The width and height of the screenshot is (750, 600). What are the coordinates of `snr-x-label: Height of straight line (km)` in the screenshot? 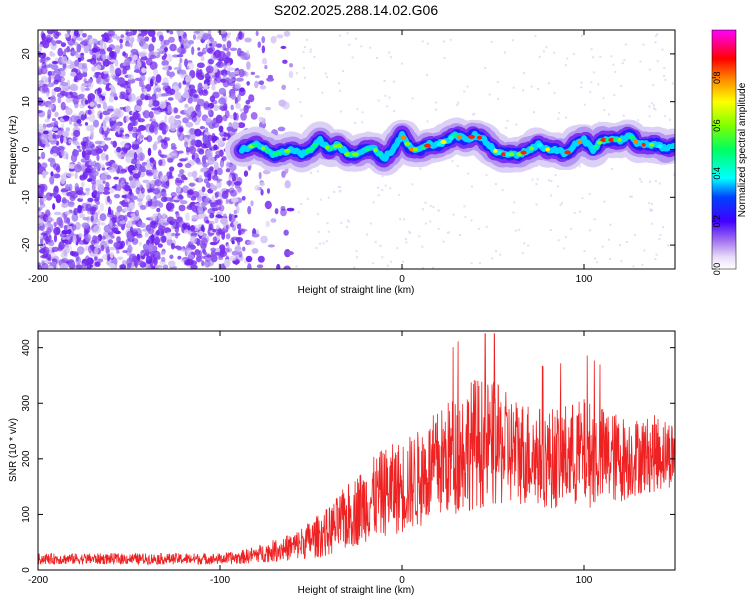 It's located at (356, 590).